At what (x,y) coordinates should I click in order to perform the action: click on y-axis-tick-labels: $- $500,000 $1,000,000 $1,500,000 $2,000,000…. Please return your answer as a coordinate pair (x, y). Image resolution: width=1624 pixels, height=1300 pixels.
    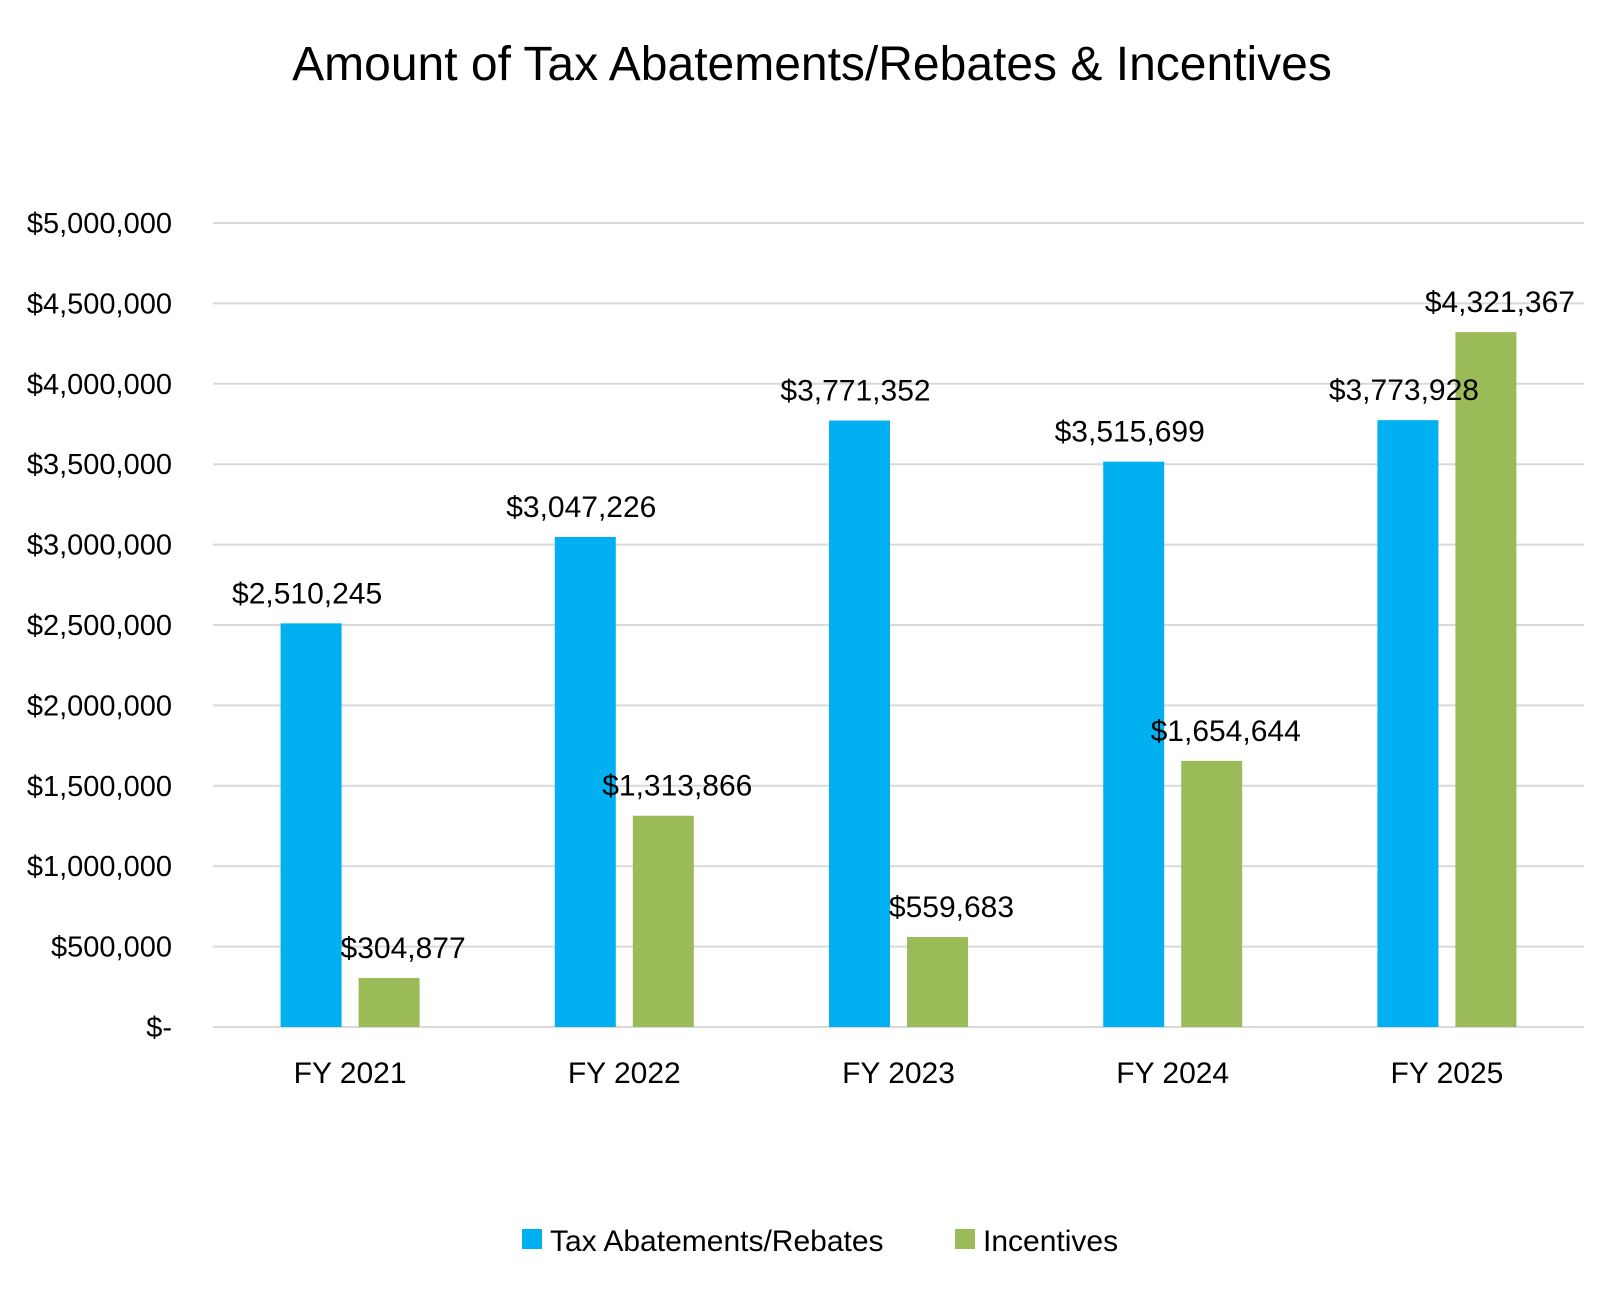
    Looking at the image, I should click on (99, 626).